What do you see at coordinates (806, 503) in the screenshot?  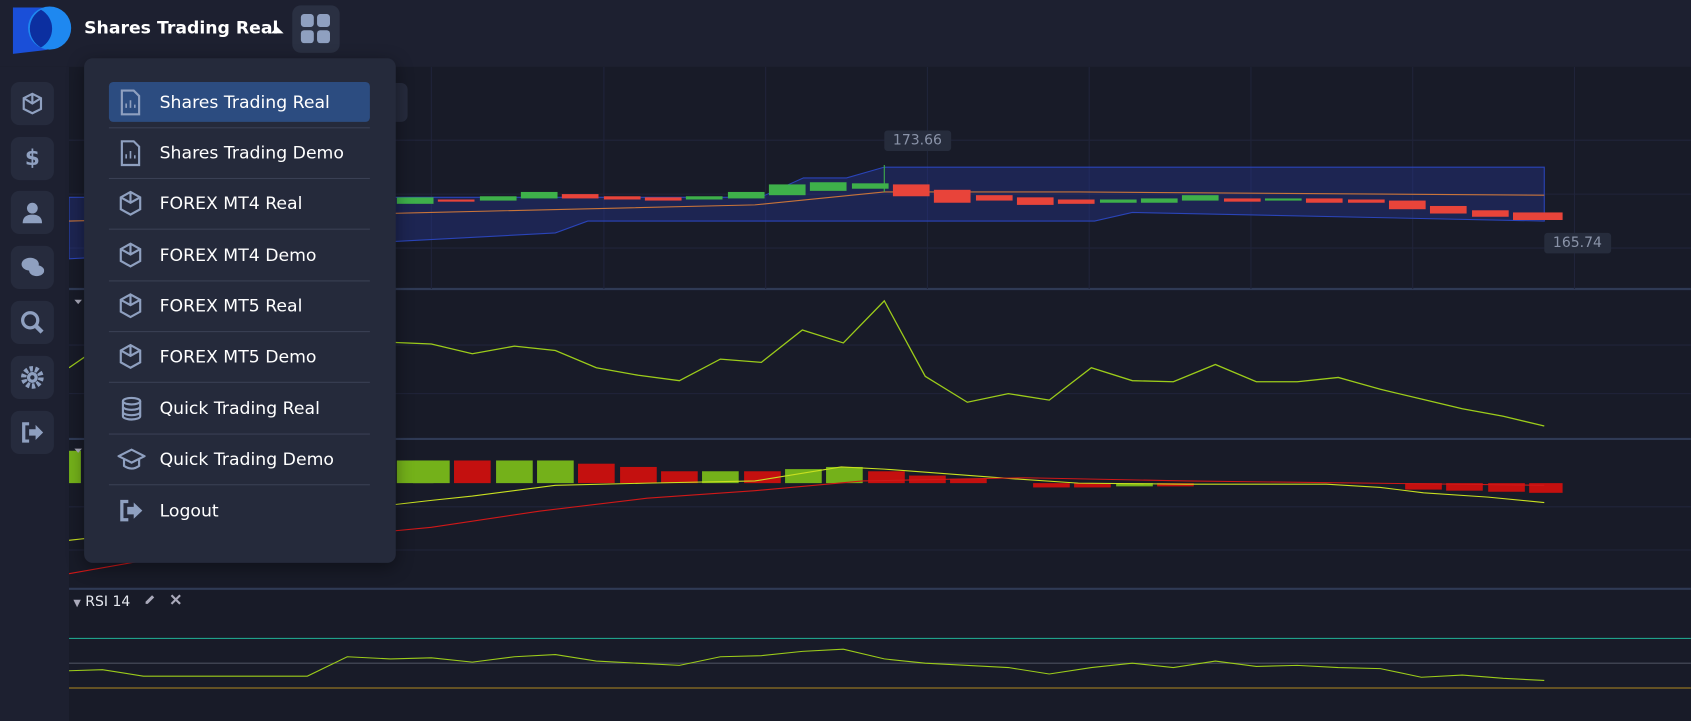 I see `signal-line` at bounding box center [806, 503].